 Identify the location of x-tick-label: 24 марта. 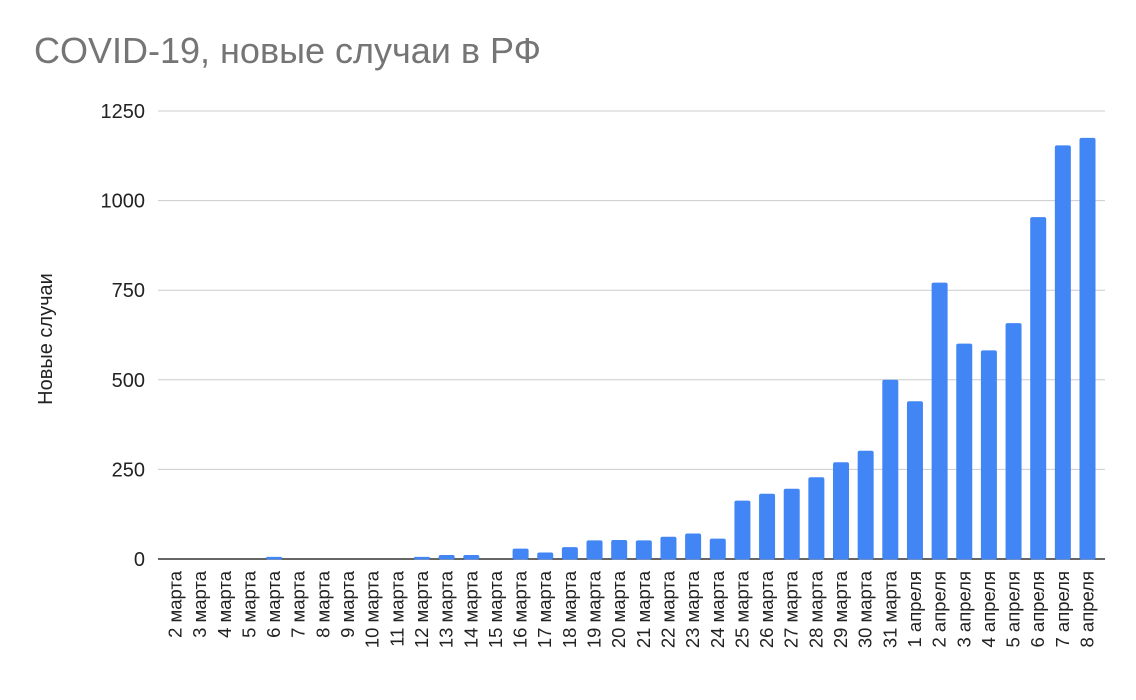
(717, 609).